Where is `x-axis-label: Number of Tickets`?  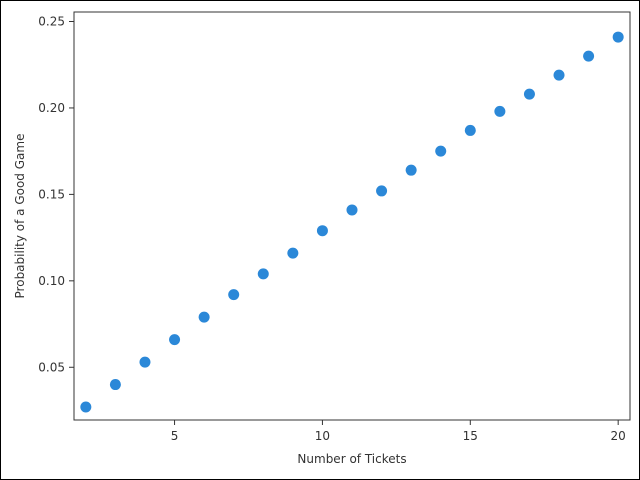
x-axis-label: Number of Tickets is located at coordinates (351, 459).